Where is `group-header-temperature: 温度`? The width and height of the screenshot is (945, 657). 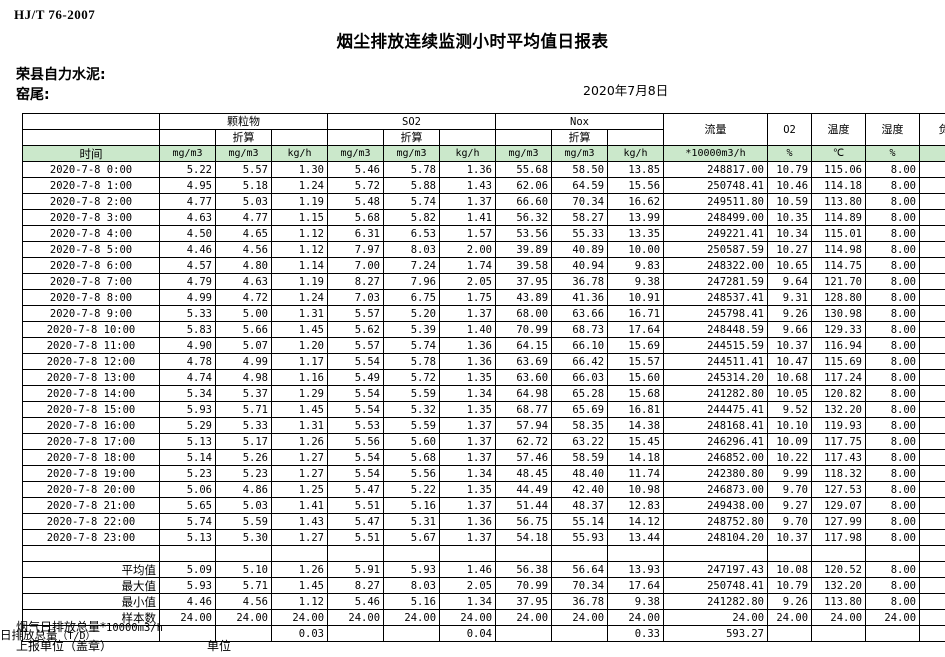 group-header-temperature: 温度 is located at coordinates (839, 129).